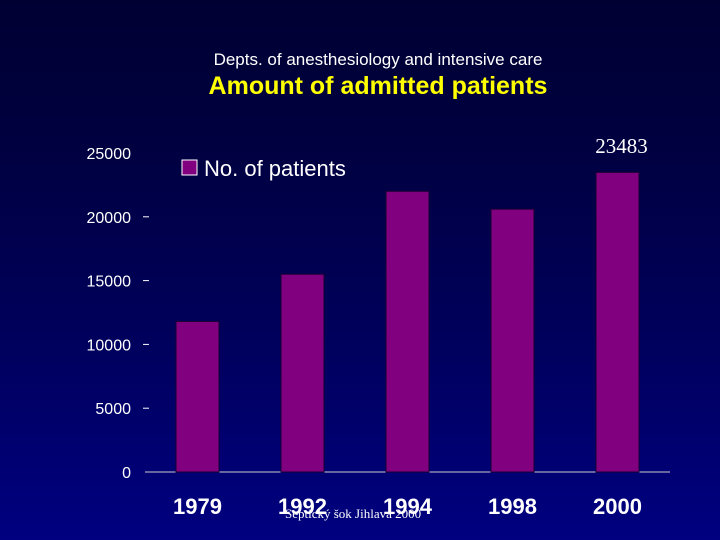 This screenshot has height=540, width=720. What do you see at coordinates (197, 506) in the screenshot?
I see `x-tick-label: 1979` at bounding box center [197, 506].